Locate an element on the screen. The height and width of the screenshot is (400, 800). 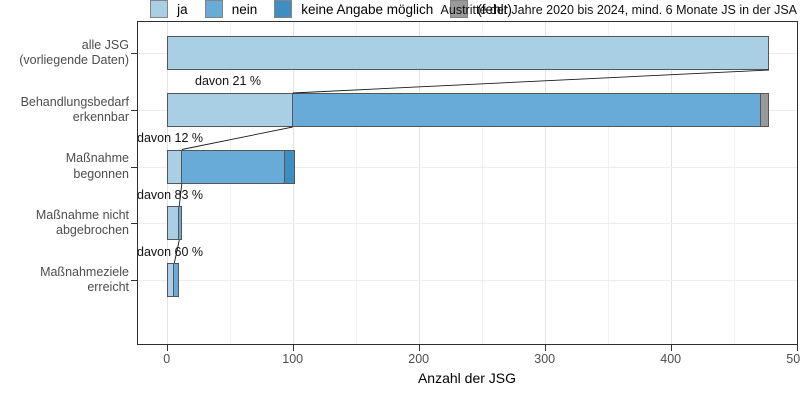
davon-annotation: davon 60 % is located at coordinates (170, 252).